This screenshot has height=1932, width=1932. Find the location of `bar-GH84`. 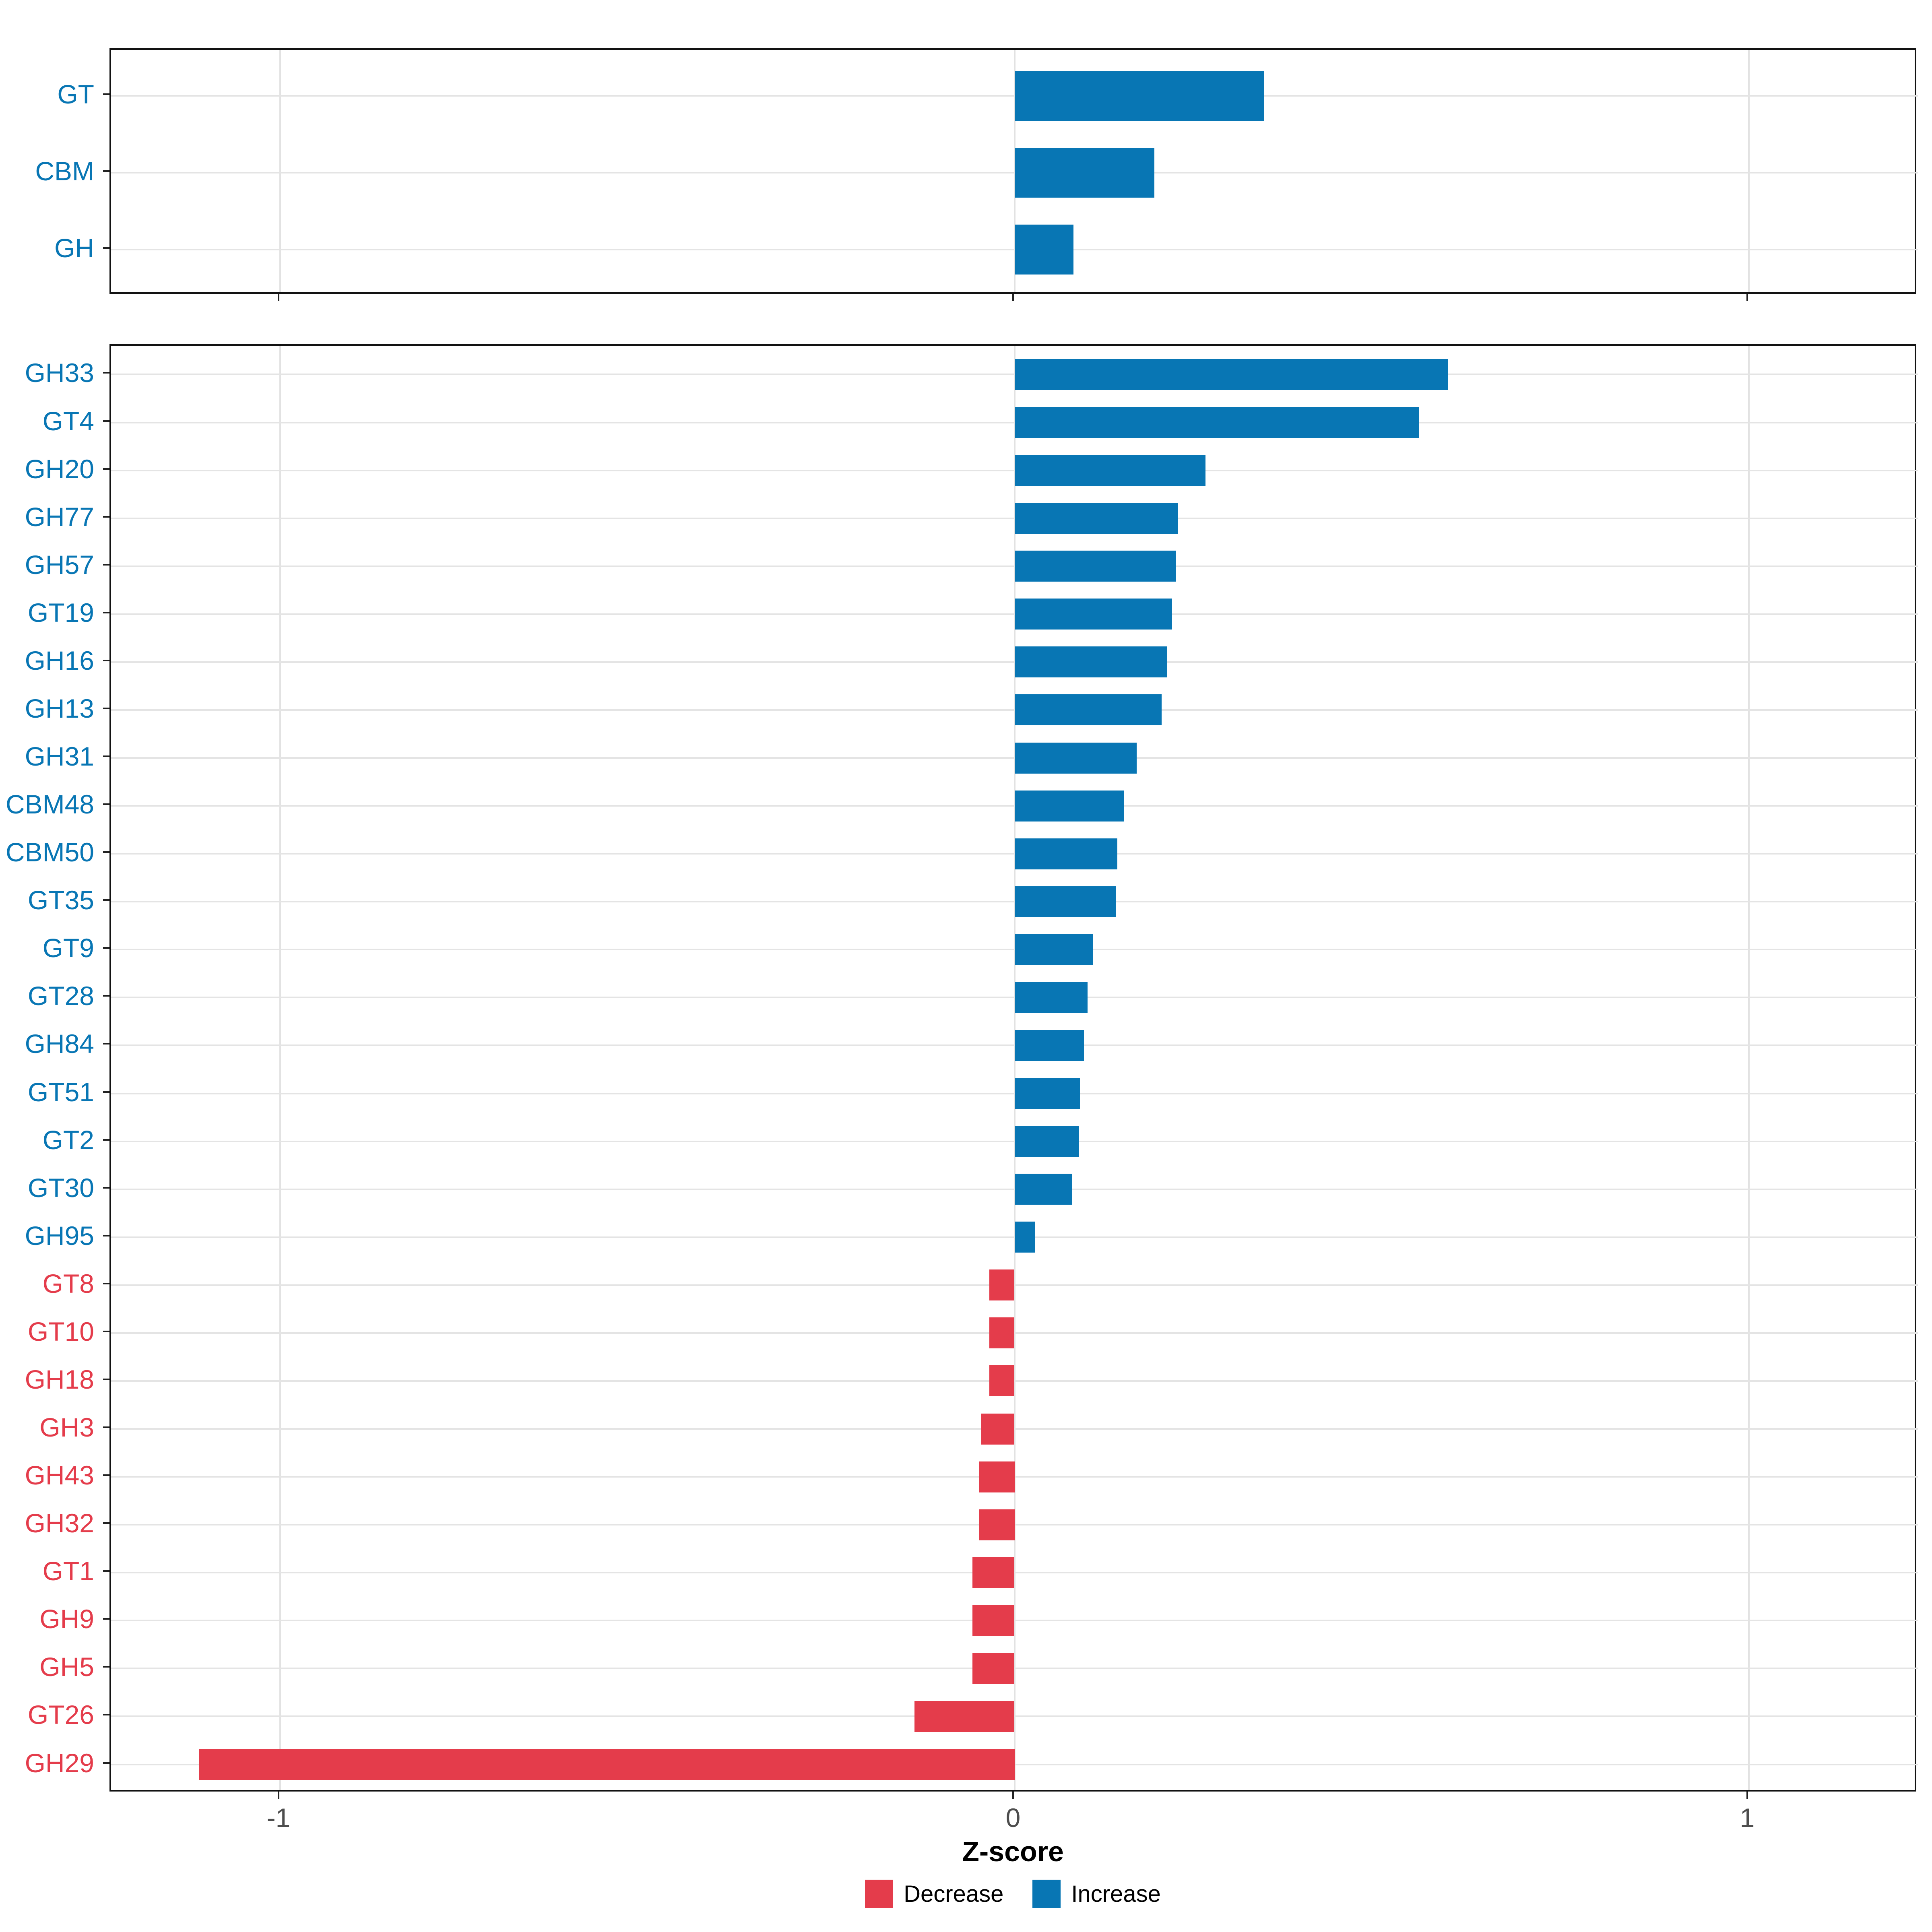

bar-GH84 is located at coordinates (1049, 1045).